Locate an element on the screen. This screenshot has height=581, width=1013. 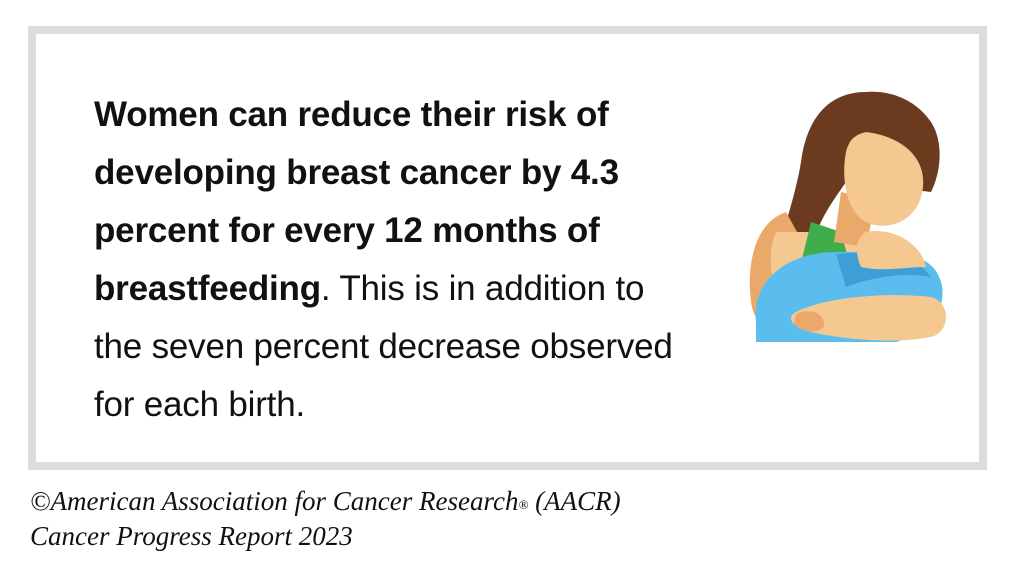
credit-abbreviation: (AACR) is located at coordinates (574, 501).